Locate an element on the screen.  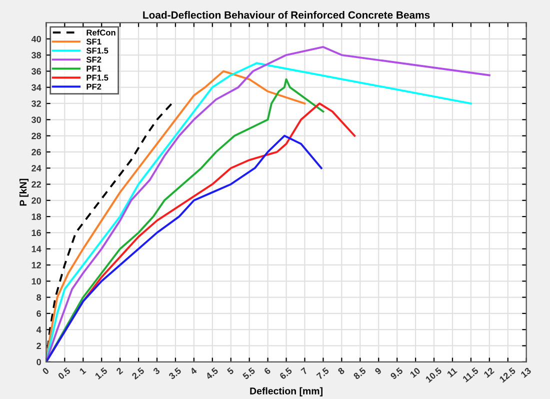
chart-title: Load-Deflection Behaviour of Reinforced Concrete Beams is located at coordinates (286, 15).